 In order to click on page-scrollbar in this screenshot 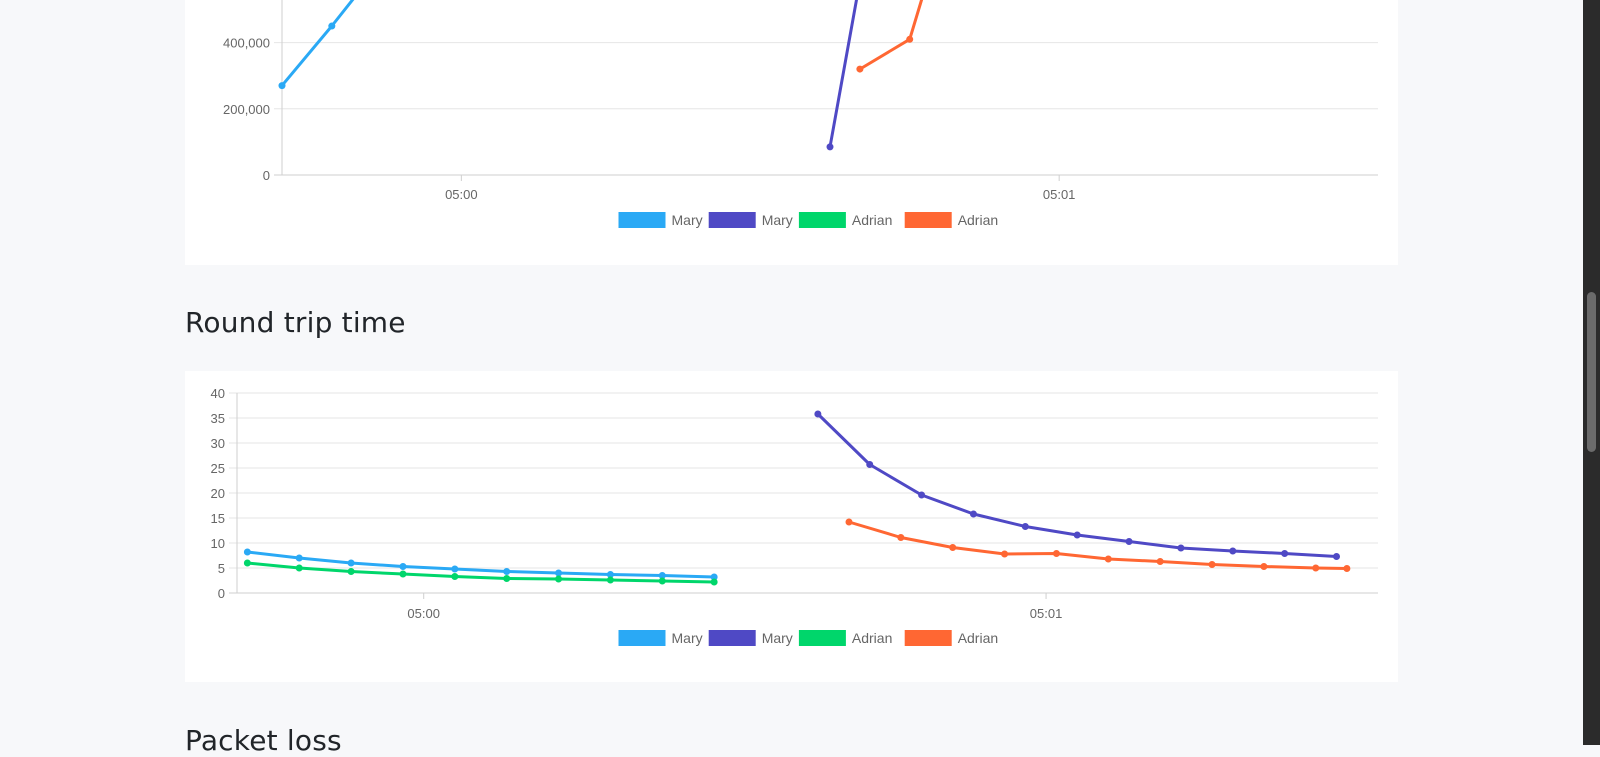, I will do `click(1591, 372)`.